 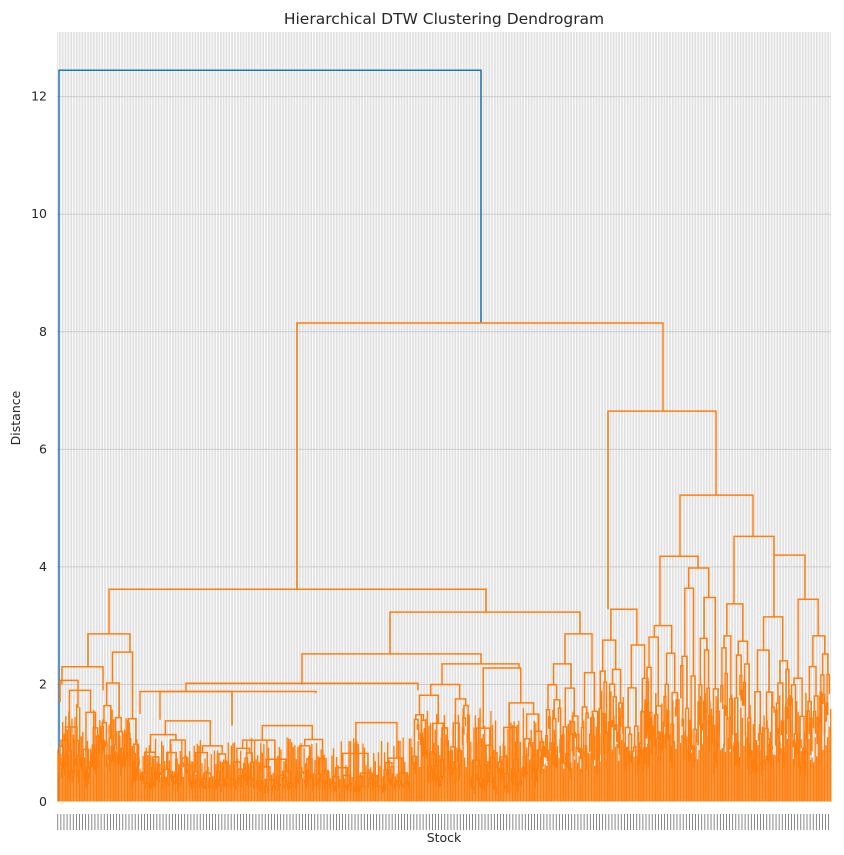 I want to click on y-tick-label: 10, so click(x=39, y=213).